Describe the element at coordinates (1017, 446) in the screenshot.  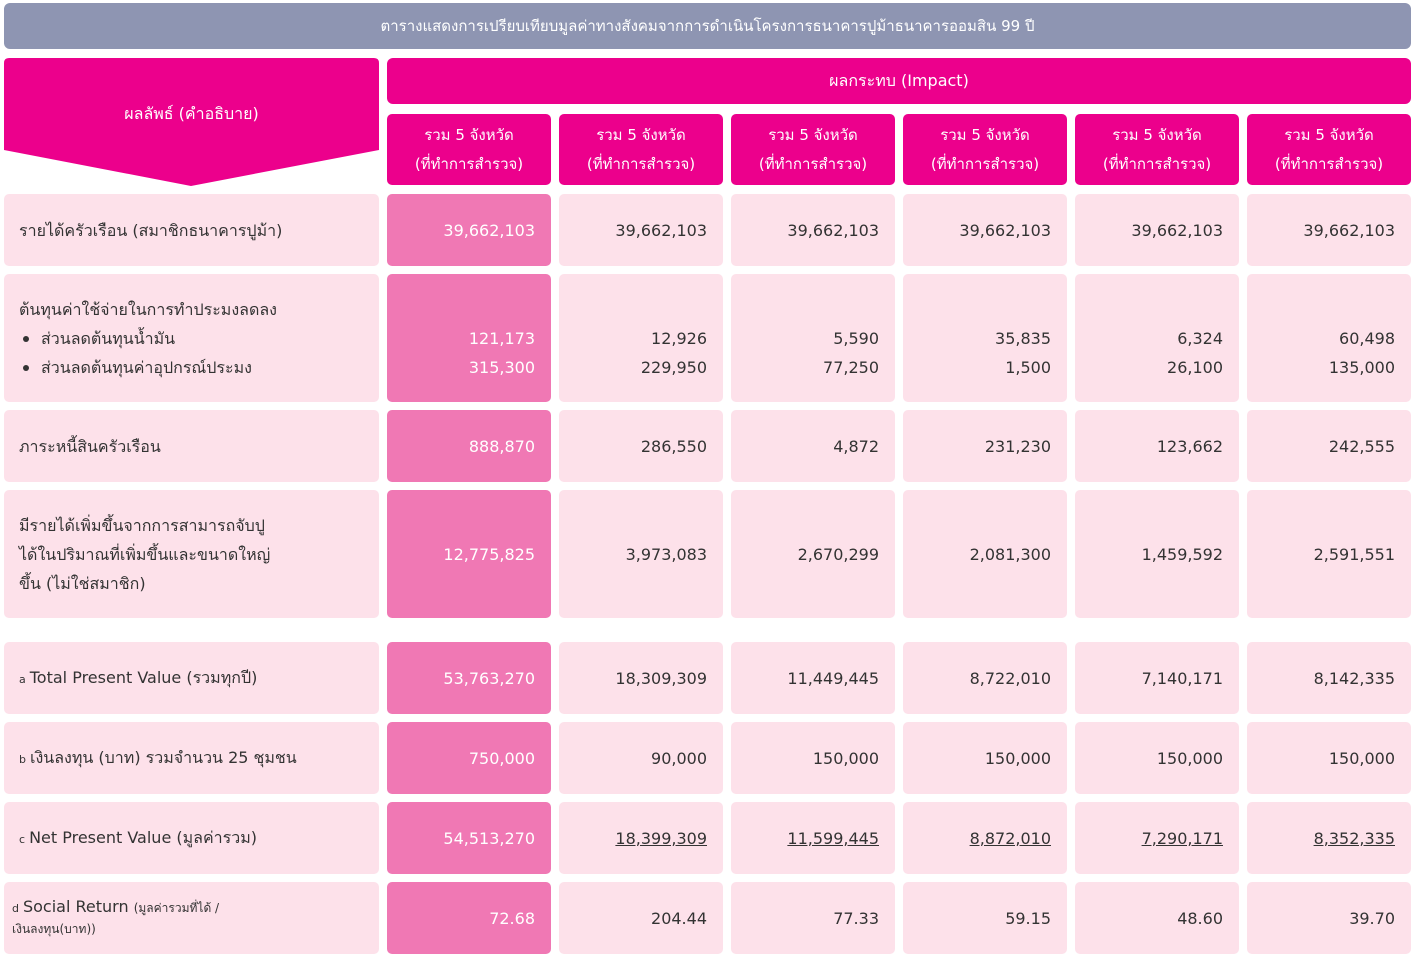
I see `cell-value: 231,230` at that location.